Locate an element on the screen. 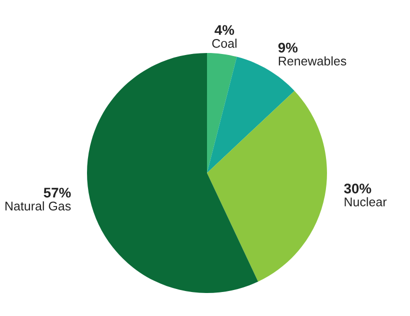 The image size is (410, 316). pie-slice is located at coordinates (222, 113).